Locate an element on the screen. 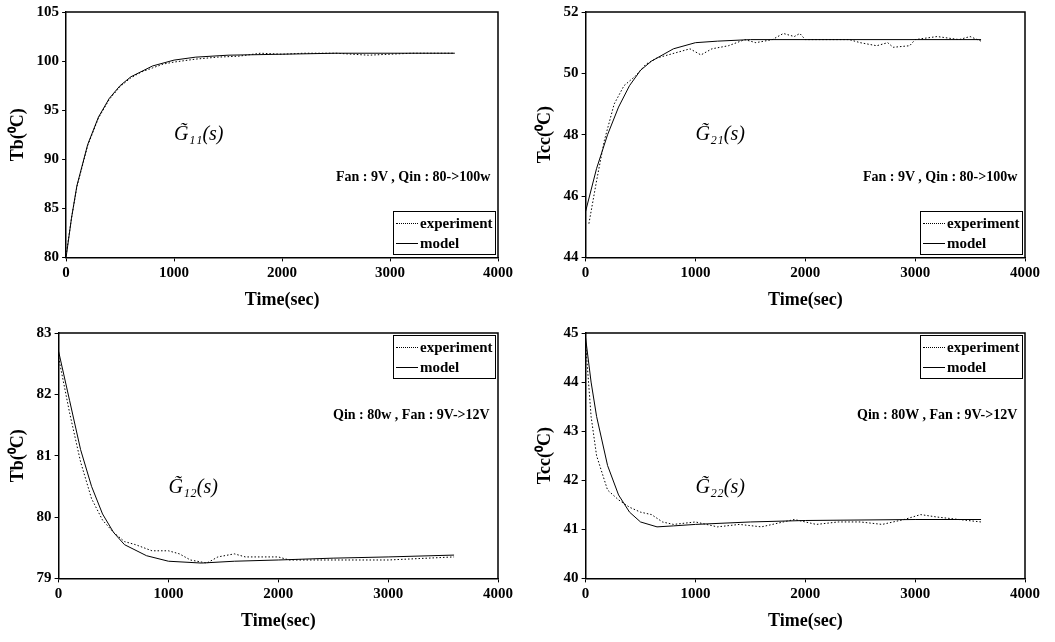 The width and height of the screenshot is (1055, 642). annotation: G̃₁₂(s) is located at coordinates (193, 487).